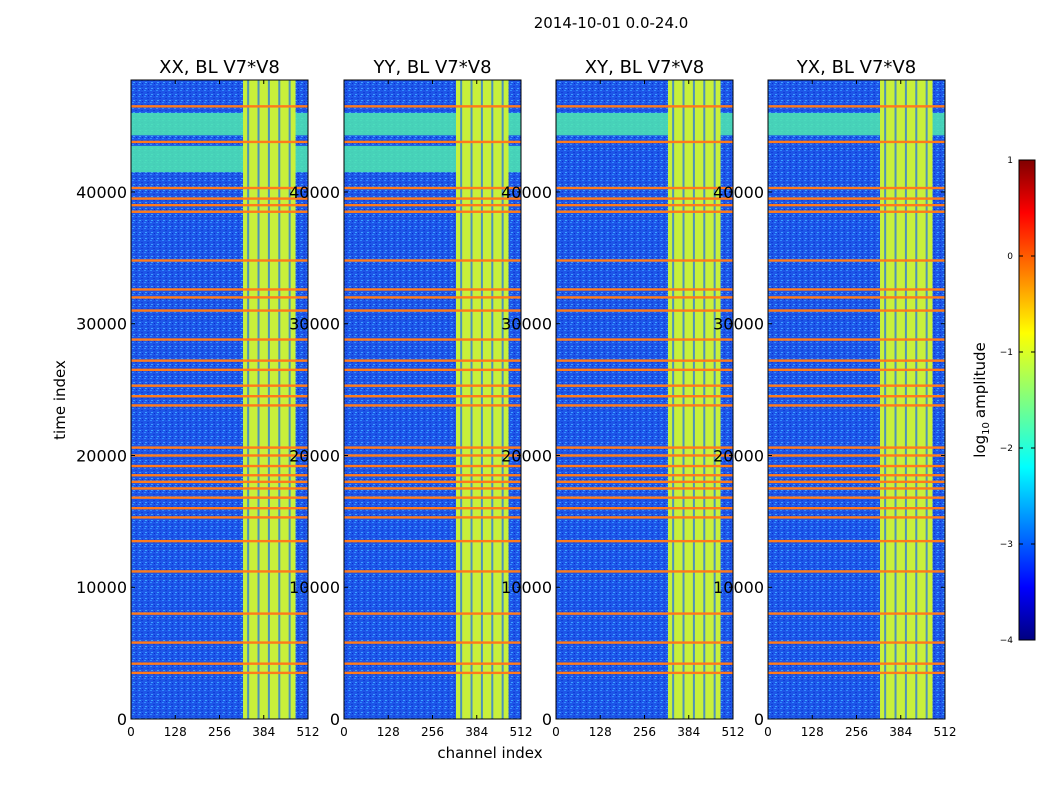 Image resolution: width=1050 pixels, height=800 pixels. Describe the element at coordinates (1006, 449) in the screenshot. I see `colorbar-tick-label: −2` at that location.